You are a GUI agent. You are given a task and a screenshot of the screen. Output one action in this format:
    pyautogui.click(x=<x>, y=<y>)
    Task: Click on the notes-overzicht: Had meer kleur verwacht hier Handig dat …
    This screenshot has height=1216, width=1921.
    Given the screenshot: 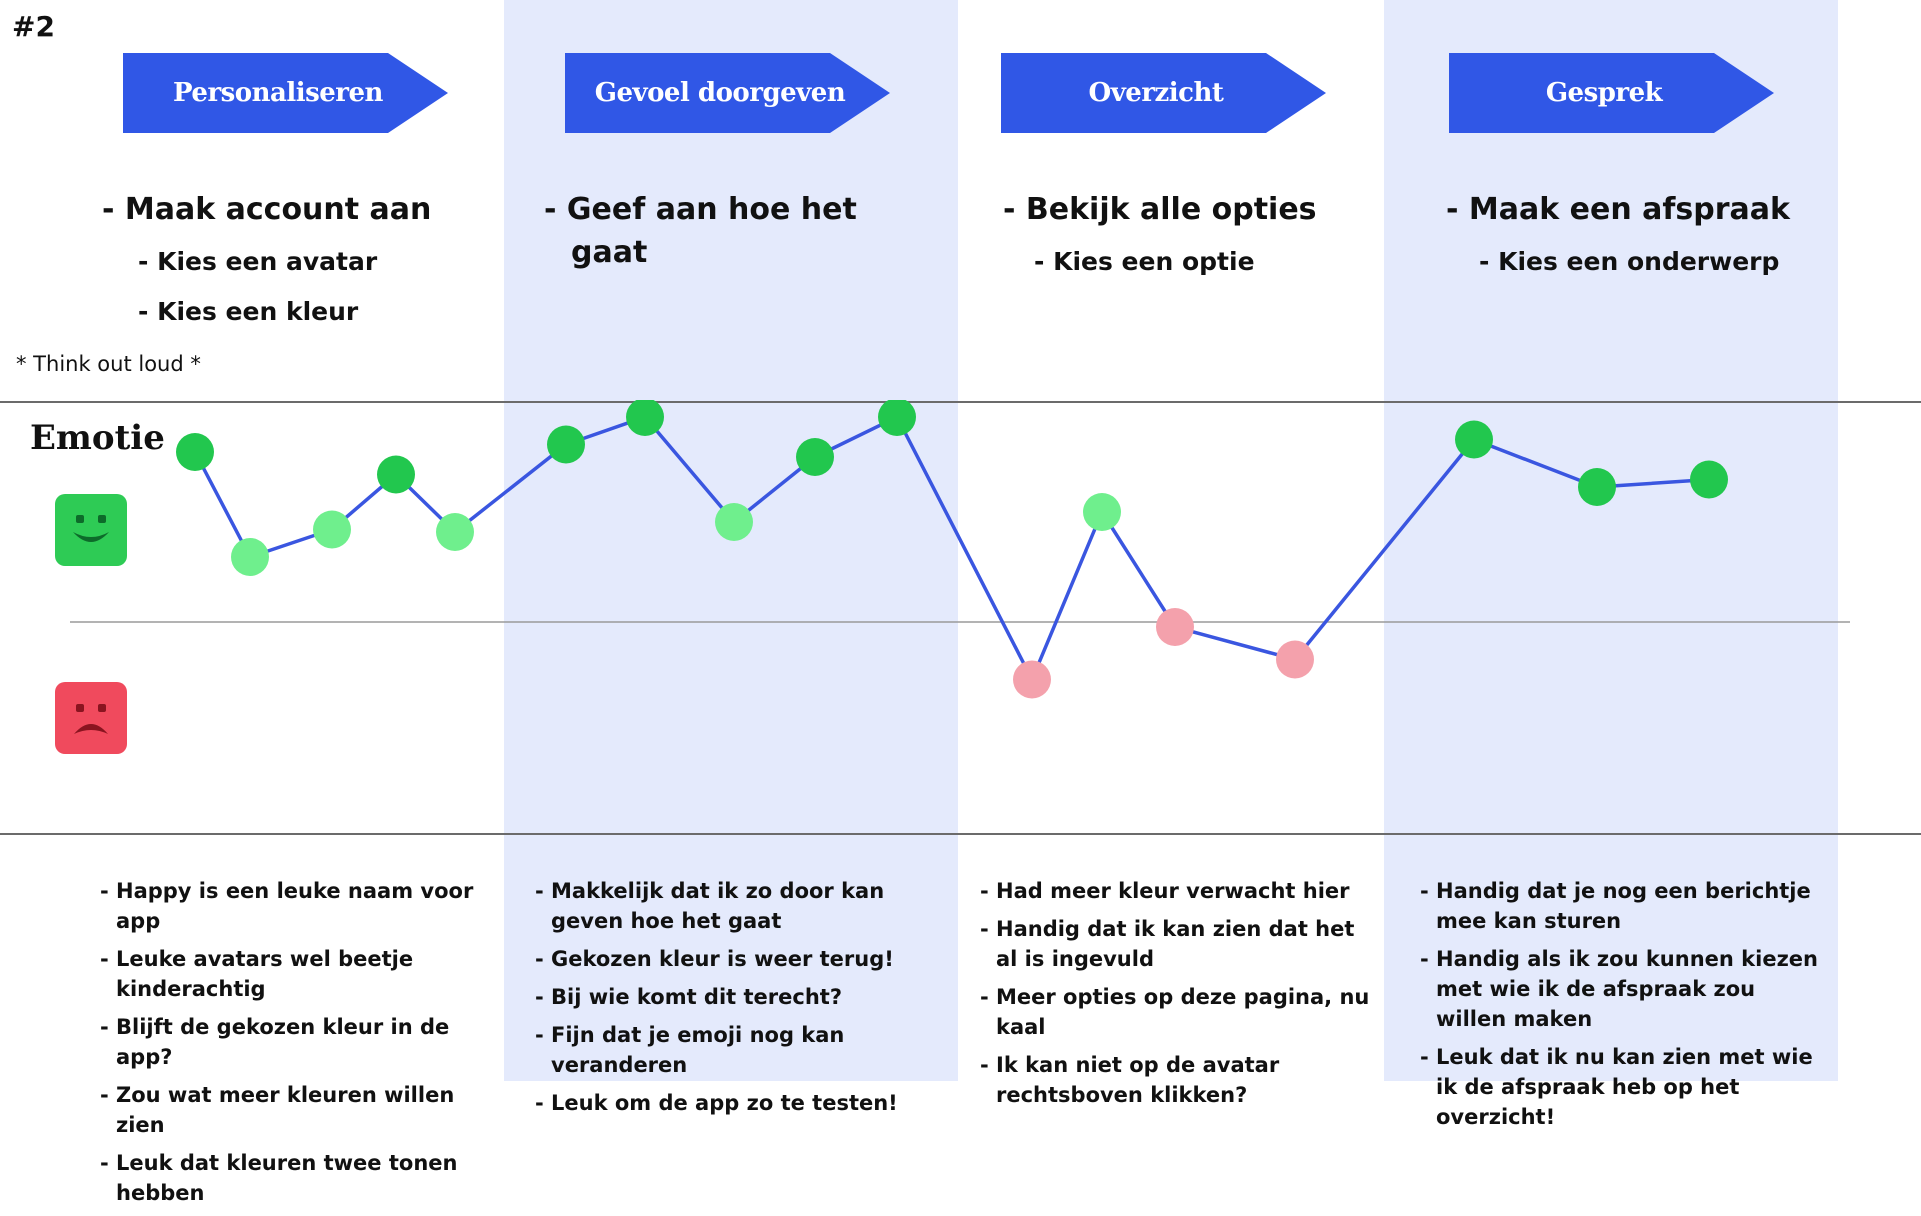 What is the action you would take?
    pyautogui.click(x=1180, y=997)
    